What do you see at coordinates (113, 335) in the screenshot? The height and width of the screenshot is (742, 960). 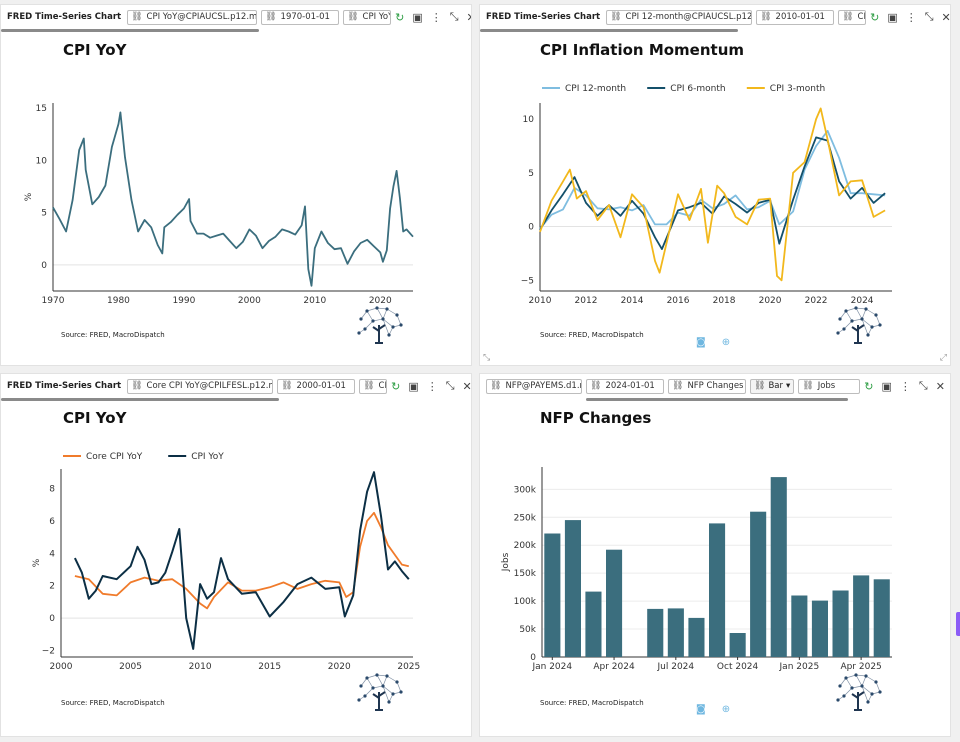 I see `source-note: Source: FRED, MacroDispatch` at bounding box center [113, 335].